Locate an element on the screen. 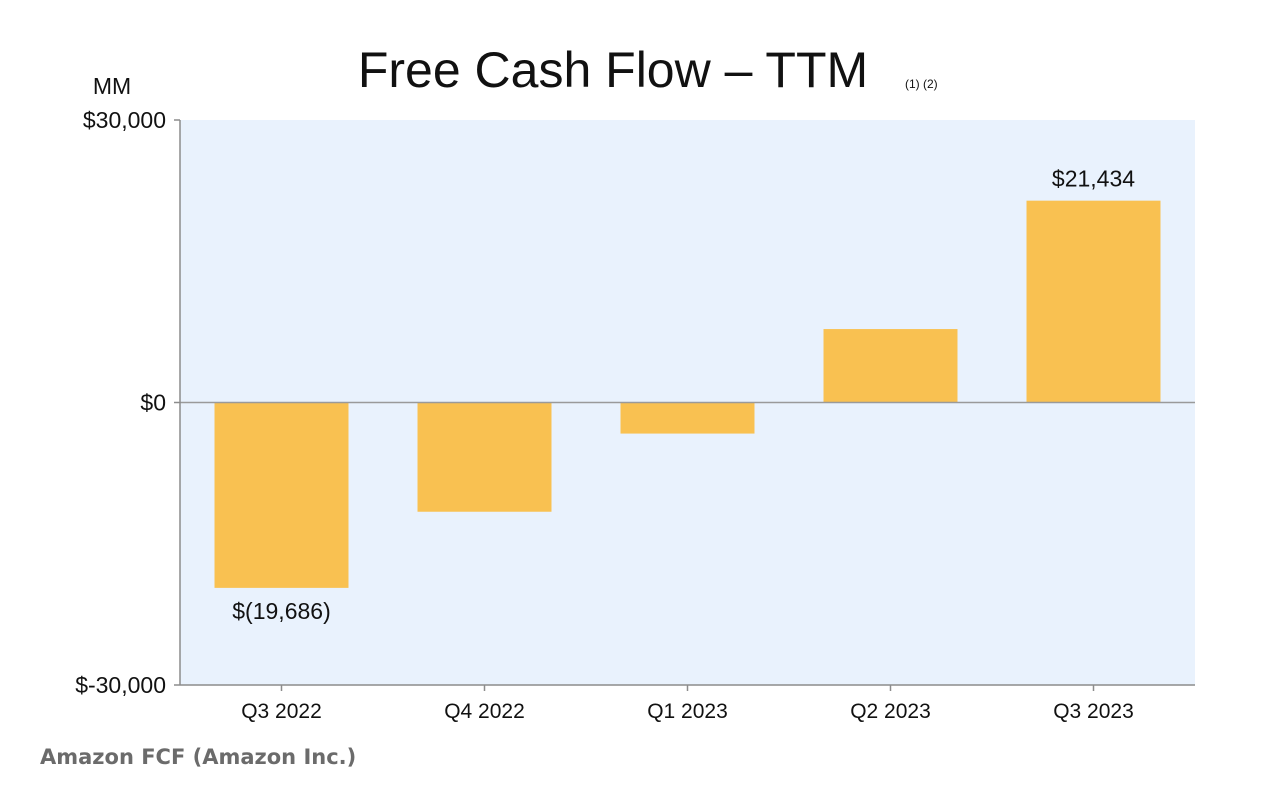 The width and height of the screenshot is (1268, 790). figure-caption: Amazon FCF (Amazon Inc.) is located at coordinates (198, 757).